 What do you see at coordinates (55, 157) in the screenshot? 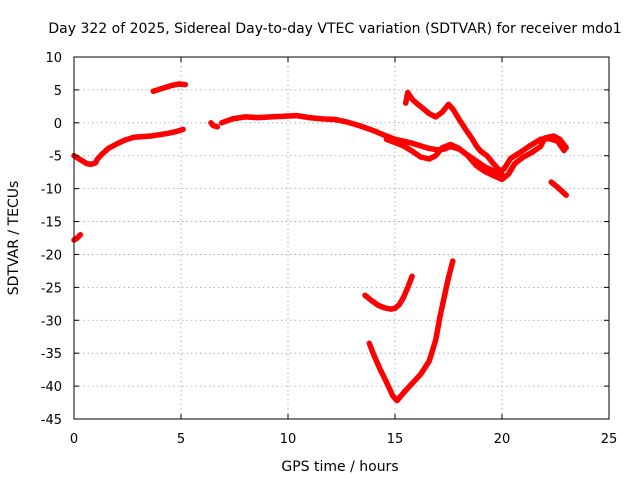
I see `y-tick-label-3: -5` at bounding box center [55, 157].